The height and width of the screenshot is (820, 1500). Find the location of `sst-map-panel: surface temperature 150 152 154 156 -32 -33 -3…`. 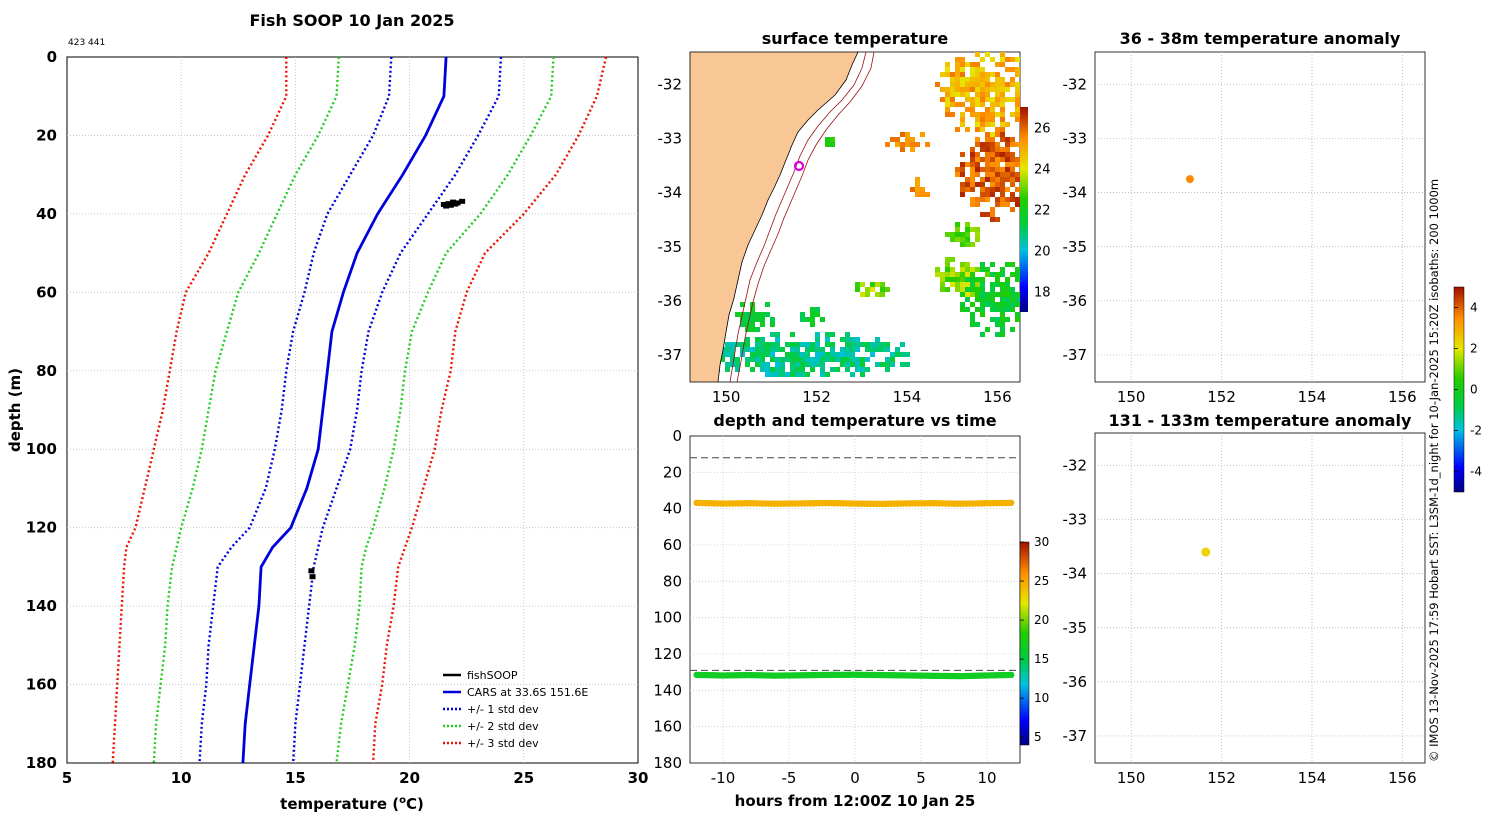

sst-map-panel: surface temperature 150 152 154 156 -32 -33 -3… is located at coordinates (854, 217).